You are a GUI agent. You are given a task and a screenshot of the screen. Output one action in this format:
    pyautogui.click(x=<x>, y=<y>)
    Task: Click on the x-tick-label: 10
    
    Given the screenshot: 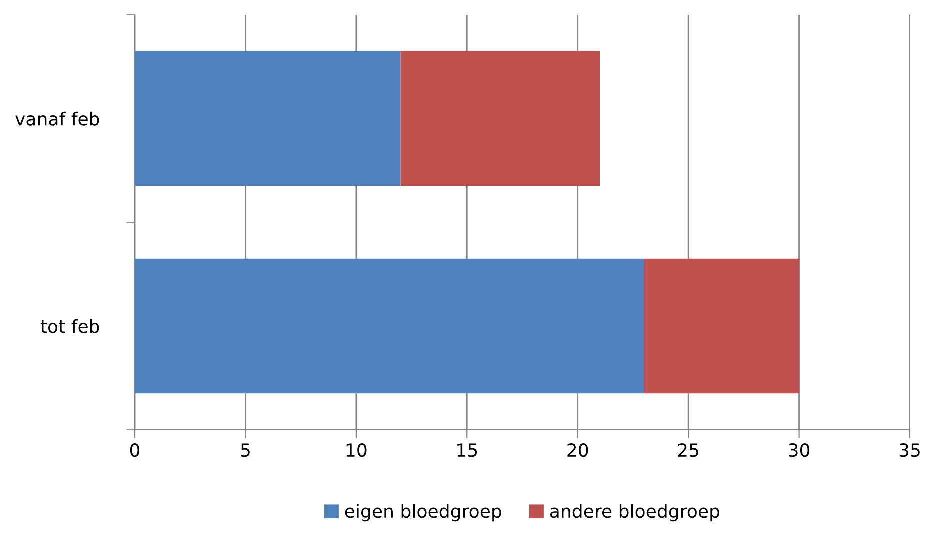 What is the action you would take?
    pyautogui.click(x=356, y=451)
    